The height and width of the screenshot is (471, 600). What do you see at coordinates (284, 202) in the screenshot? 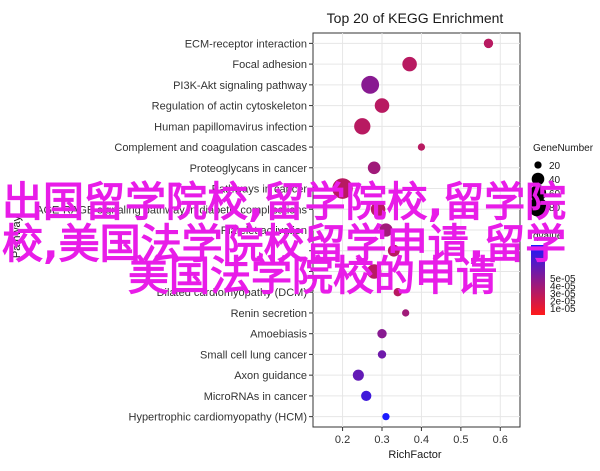
I see `watermark-line: 出国留学院校,留学院校,留学院` at bounding box center [284, 202].